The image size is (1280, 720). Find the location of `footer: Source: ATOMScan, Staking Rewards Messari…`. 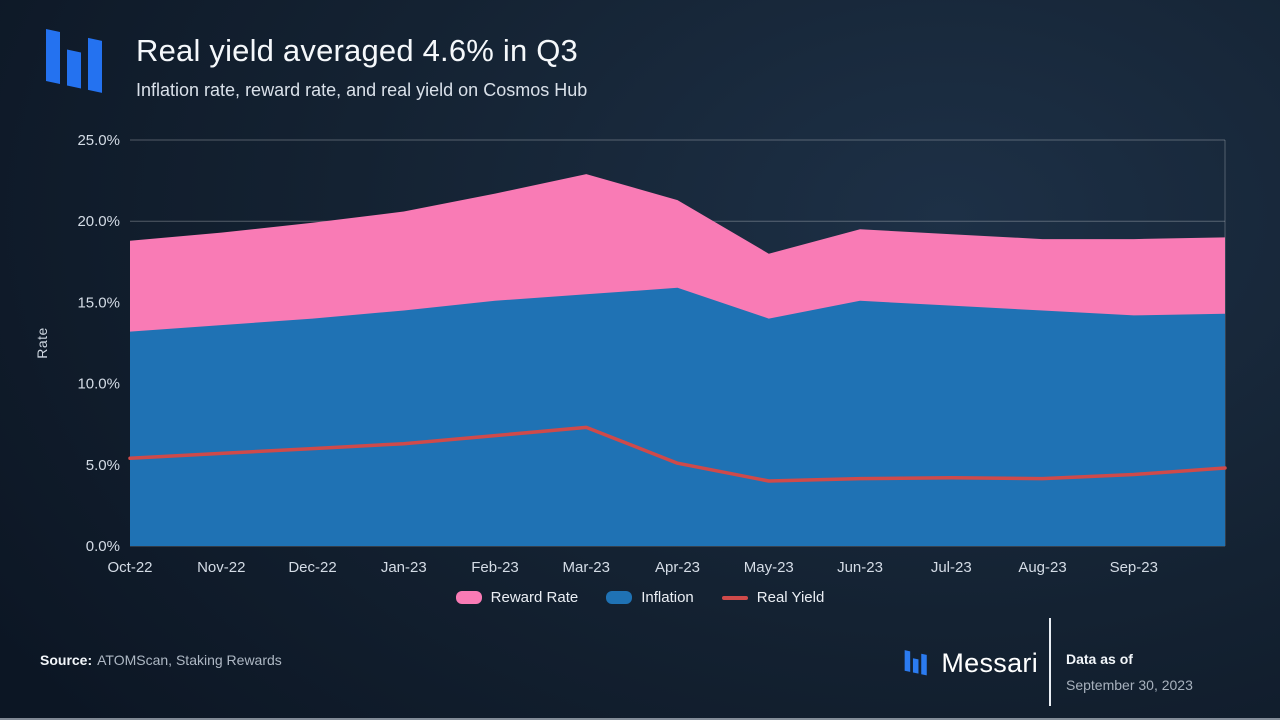

footer: Source: ATOMScan, Staking Rewards Messari… is located at coordinates (640, 669).